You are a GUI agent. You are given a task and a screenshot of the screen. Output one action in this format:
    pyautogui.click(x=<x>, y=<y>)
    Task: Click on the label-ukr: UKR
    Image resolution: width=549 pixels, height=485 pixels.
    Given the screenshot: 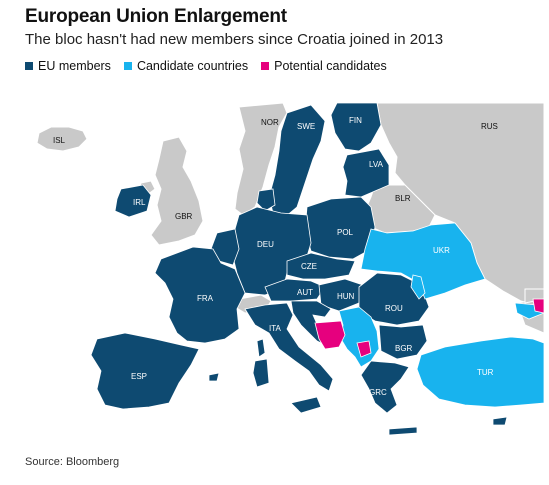 What is the action you would take?
    pyautogui.click(x=441, y=250)
    